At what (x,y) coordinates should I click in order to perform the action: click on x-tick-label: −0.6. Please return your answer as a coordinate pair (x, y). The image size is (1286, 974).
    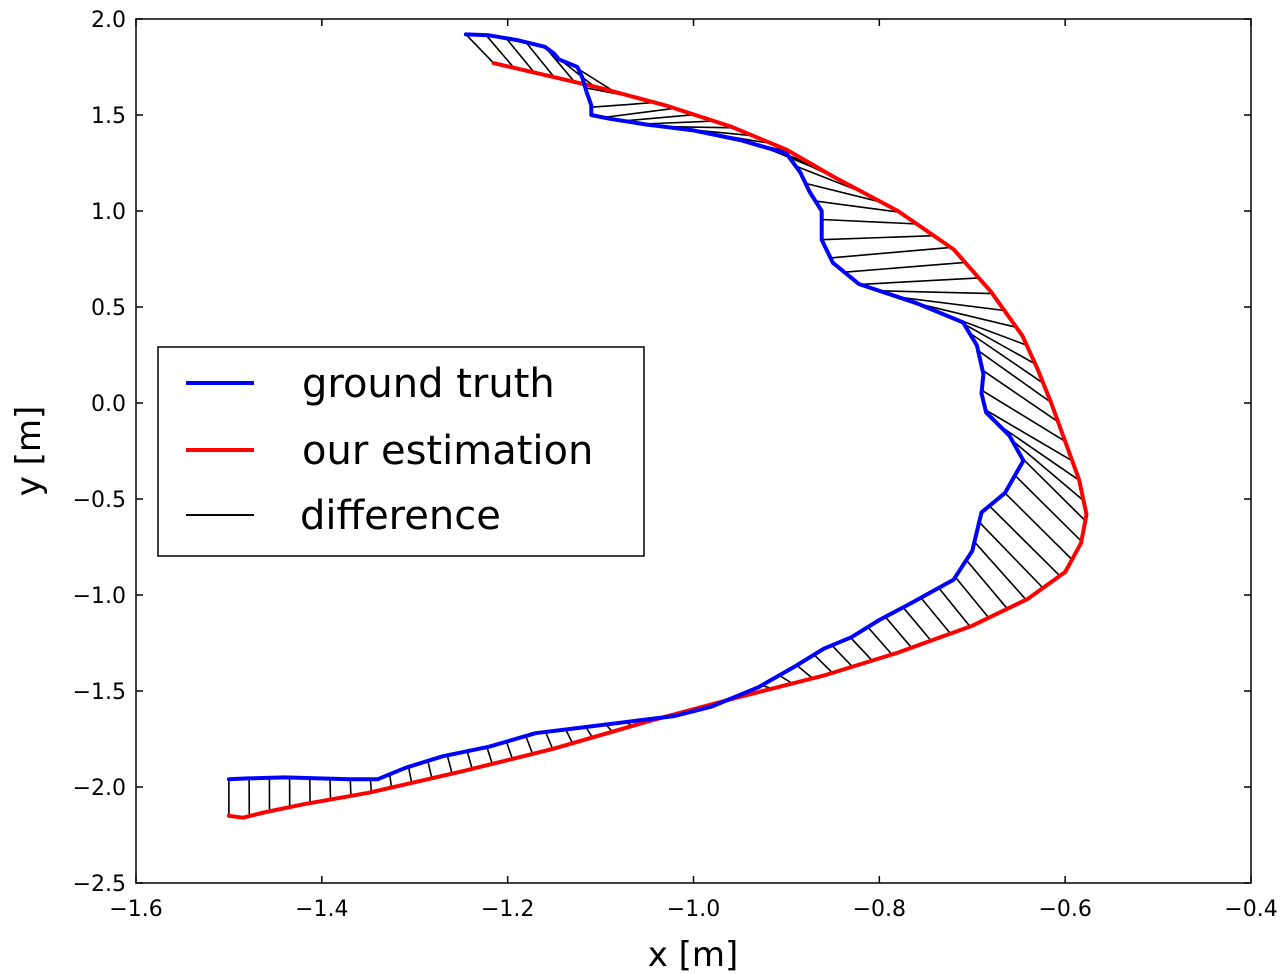
    Looking at the image, I should click on (1064, 909).